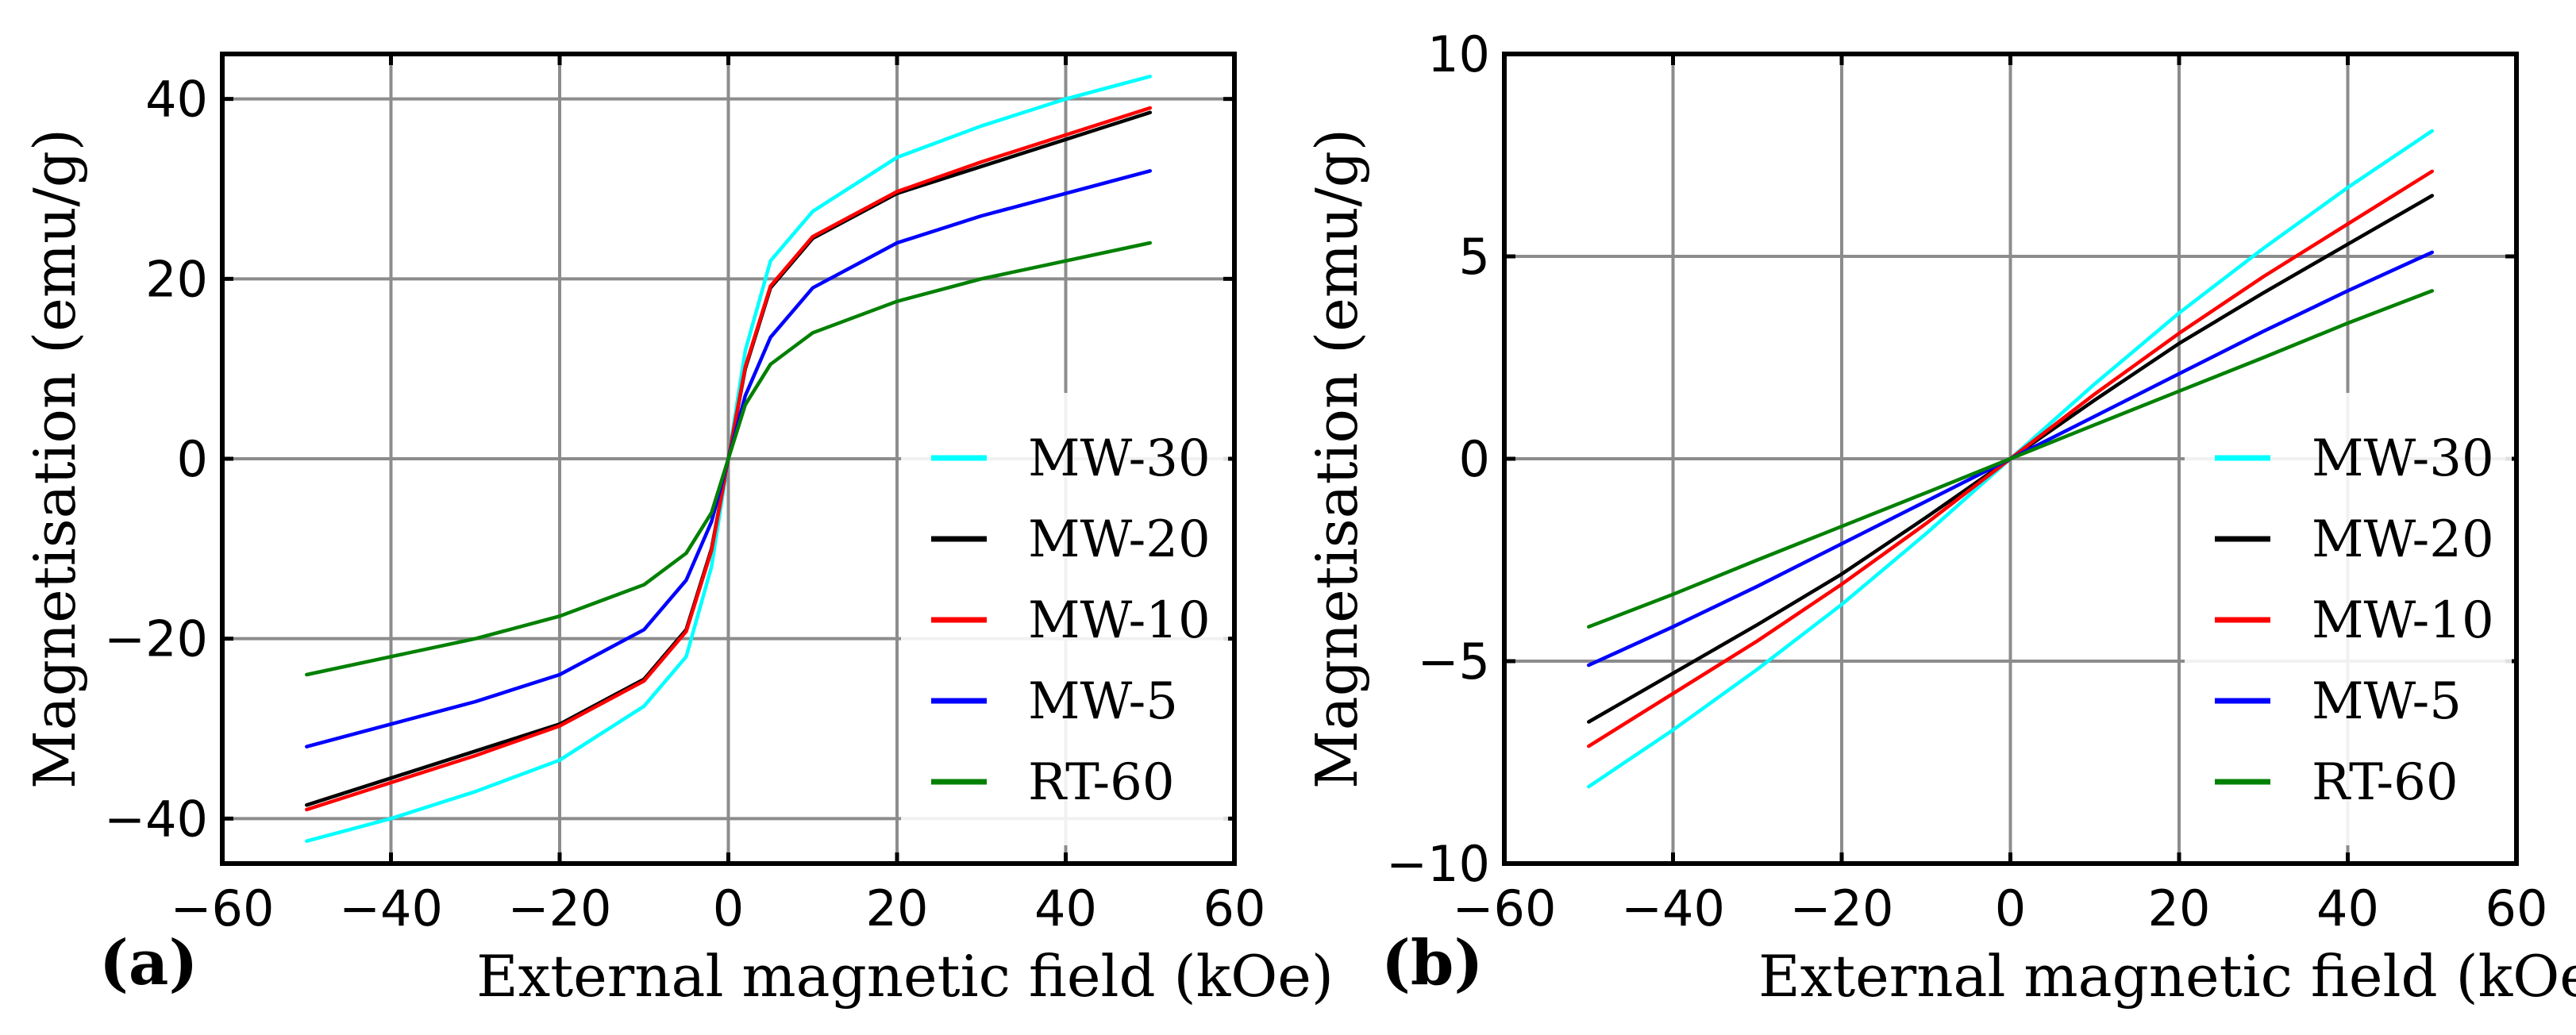 The width and height of the screenshot is (2576, 1035). I want to click on y-tick-label: 5, so click(1474, 257).